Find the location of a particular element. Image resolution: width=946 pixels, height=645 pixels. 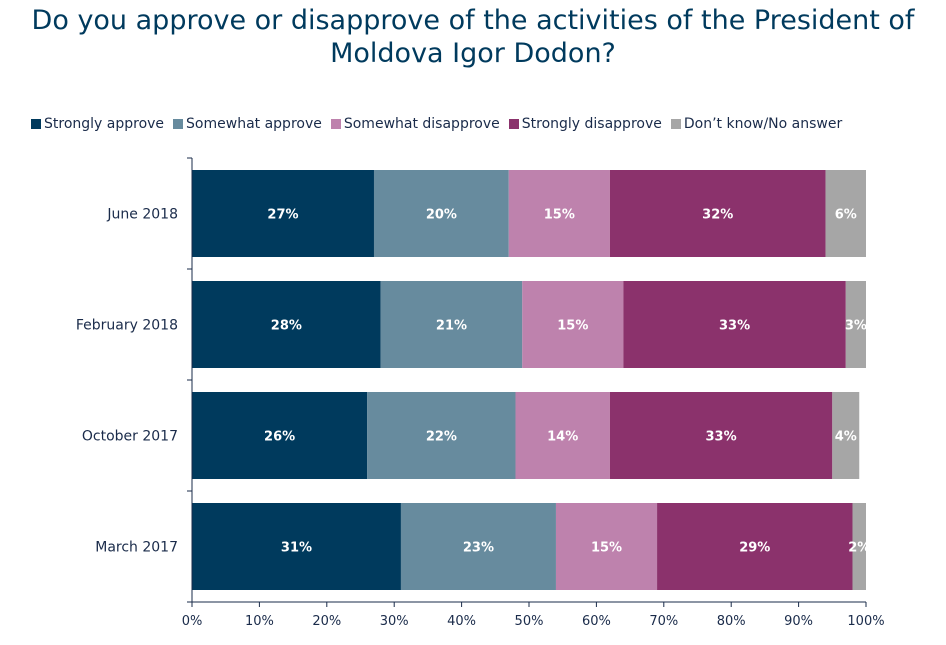

legend-swatch-somewhat-disapprove is located at coordinates (335, 124).